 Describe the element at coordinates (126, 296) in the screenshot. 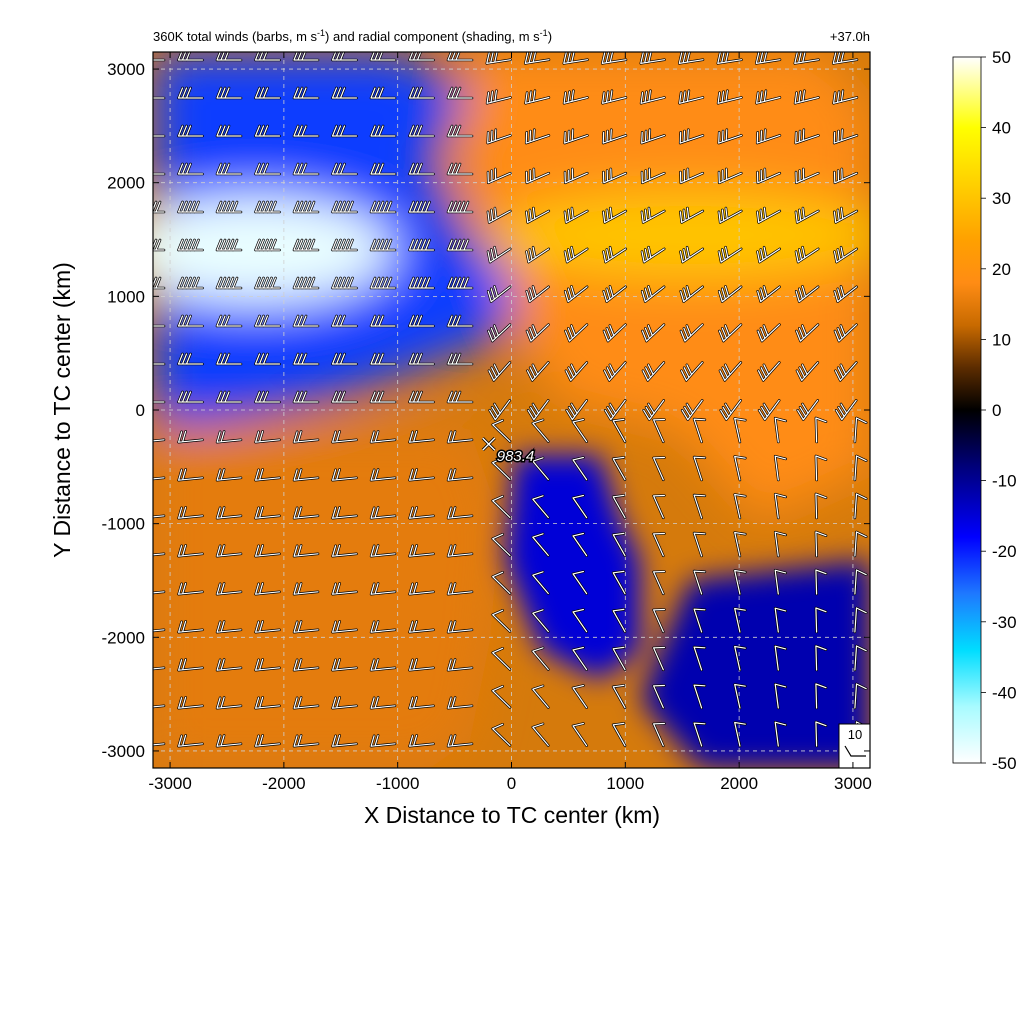

I see `y-tick-label: 1000` at that location.